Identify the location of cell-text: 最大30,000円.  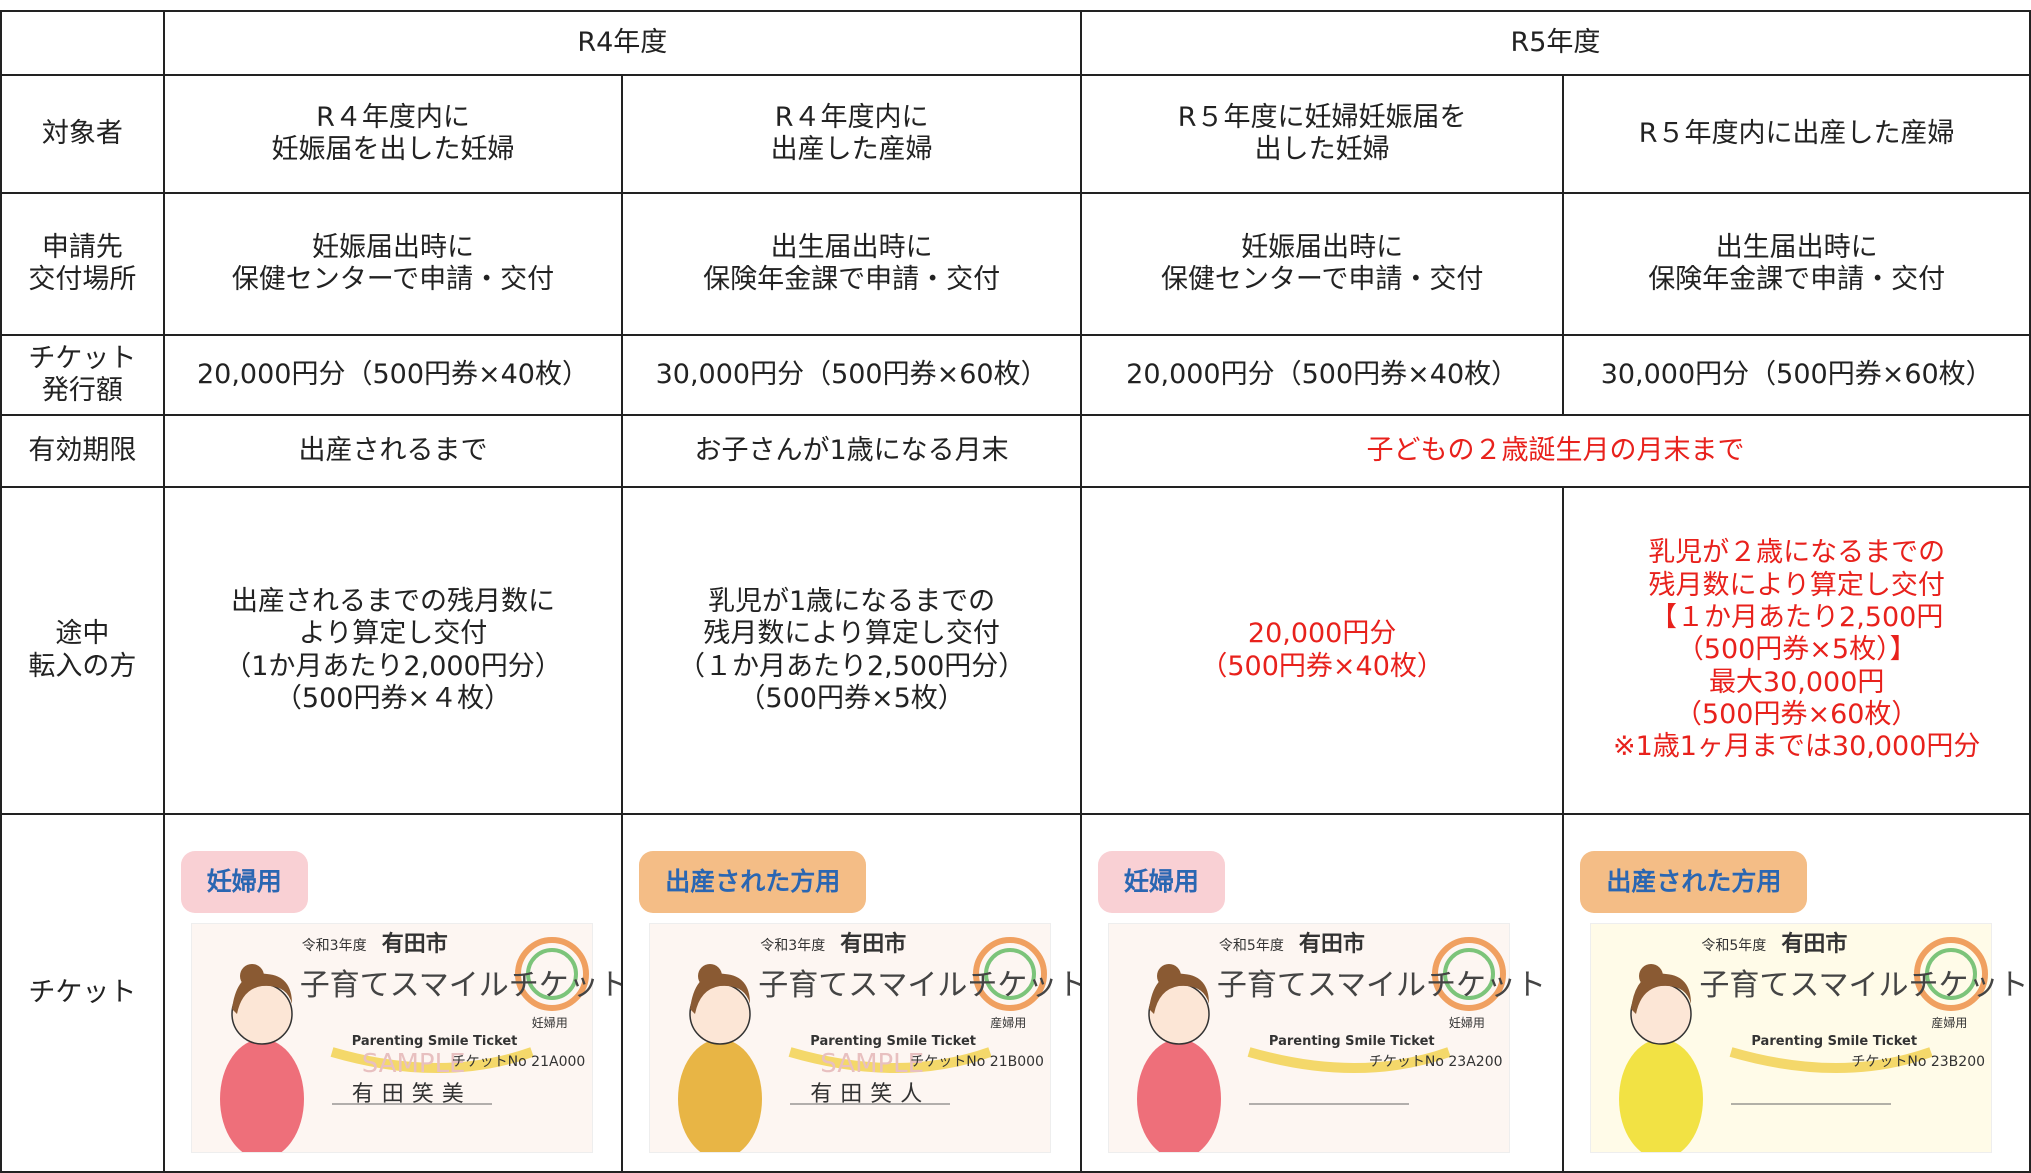
(1796, 682).